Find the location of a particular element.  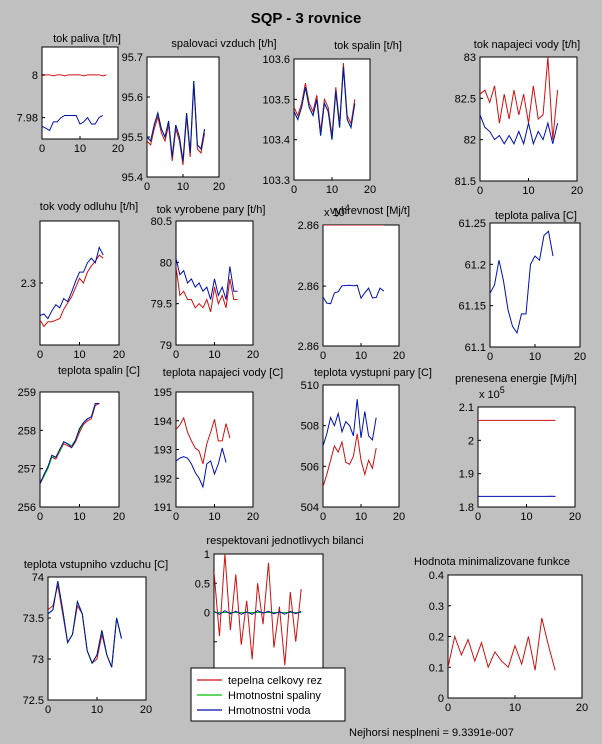

y-tick-label: 0.4 is located at coordinates (436, 576).